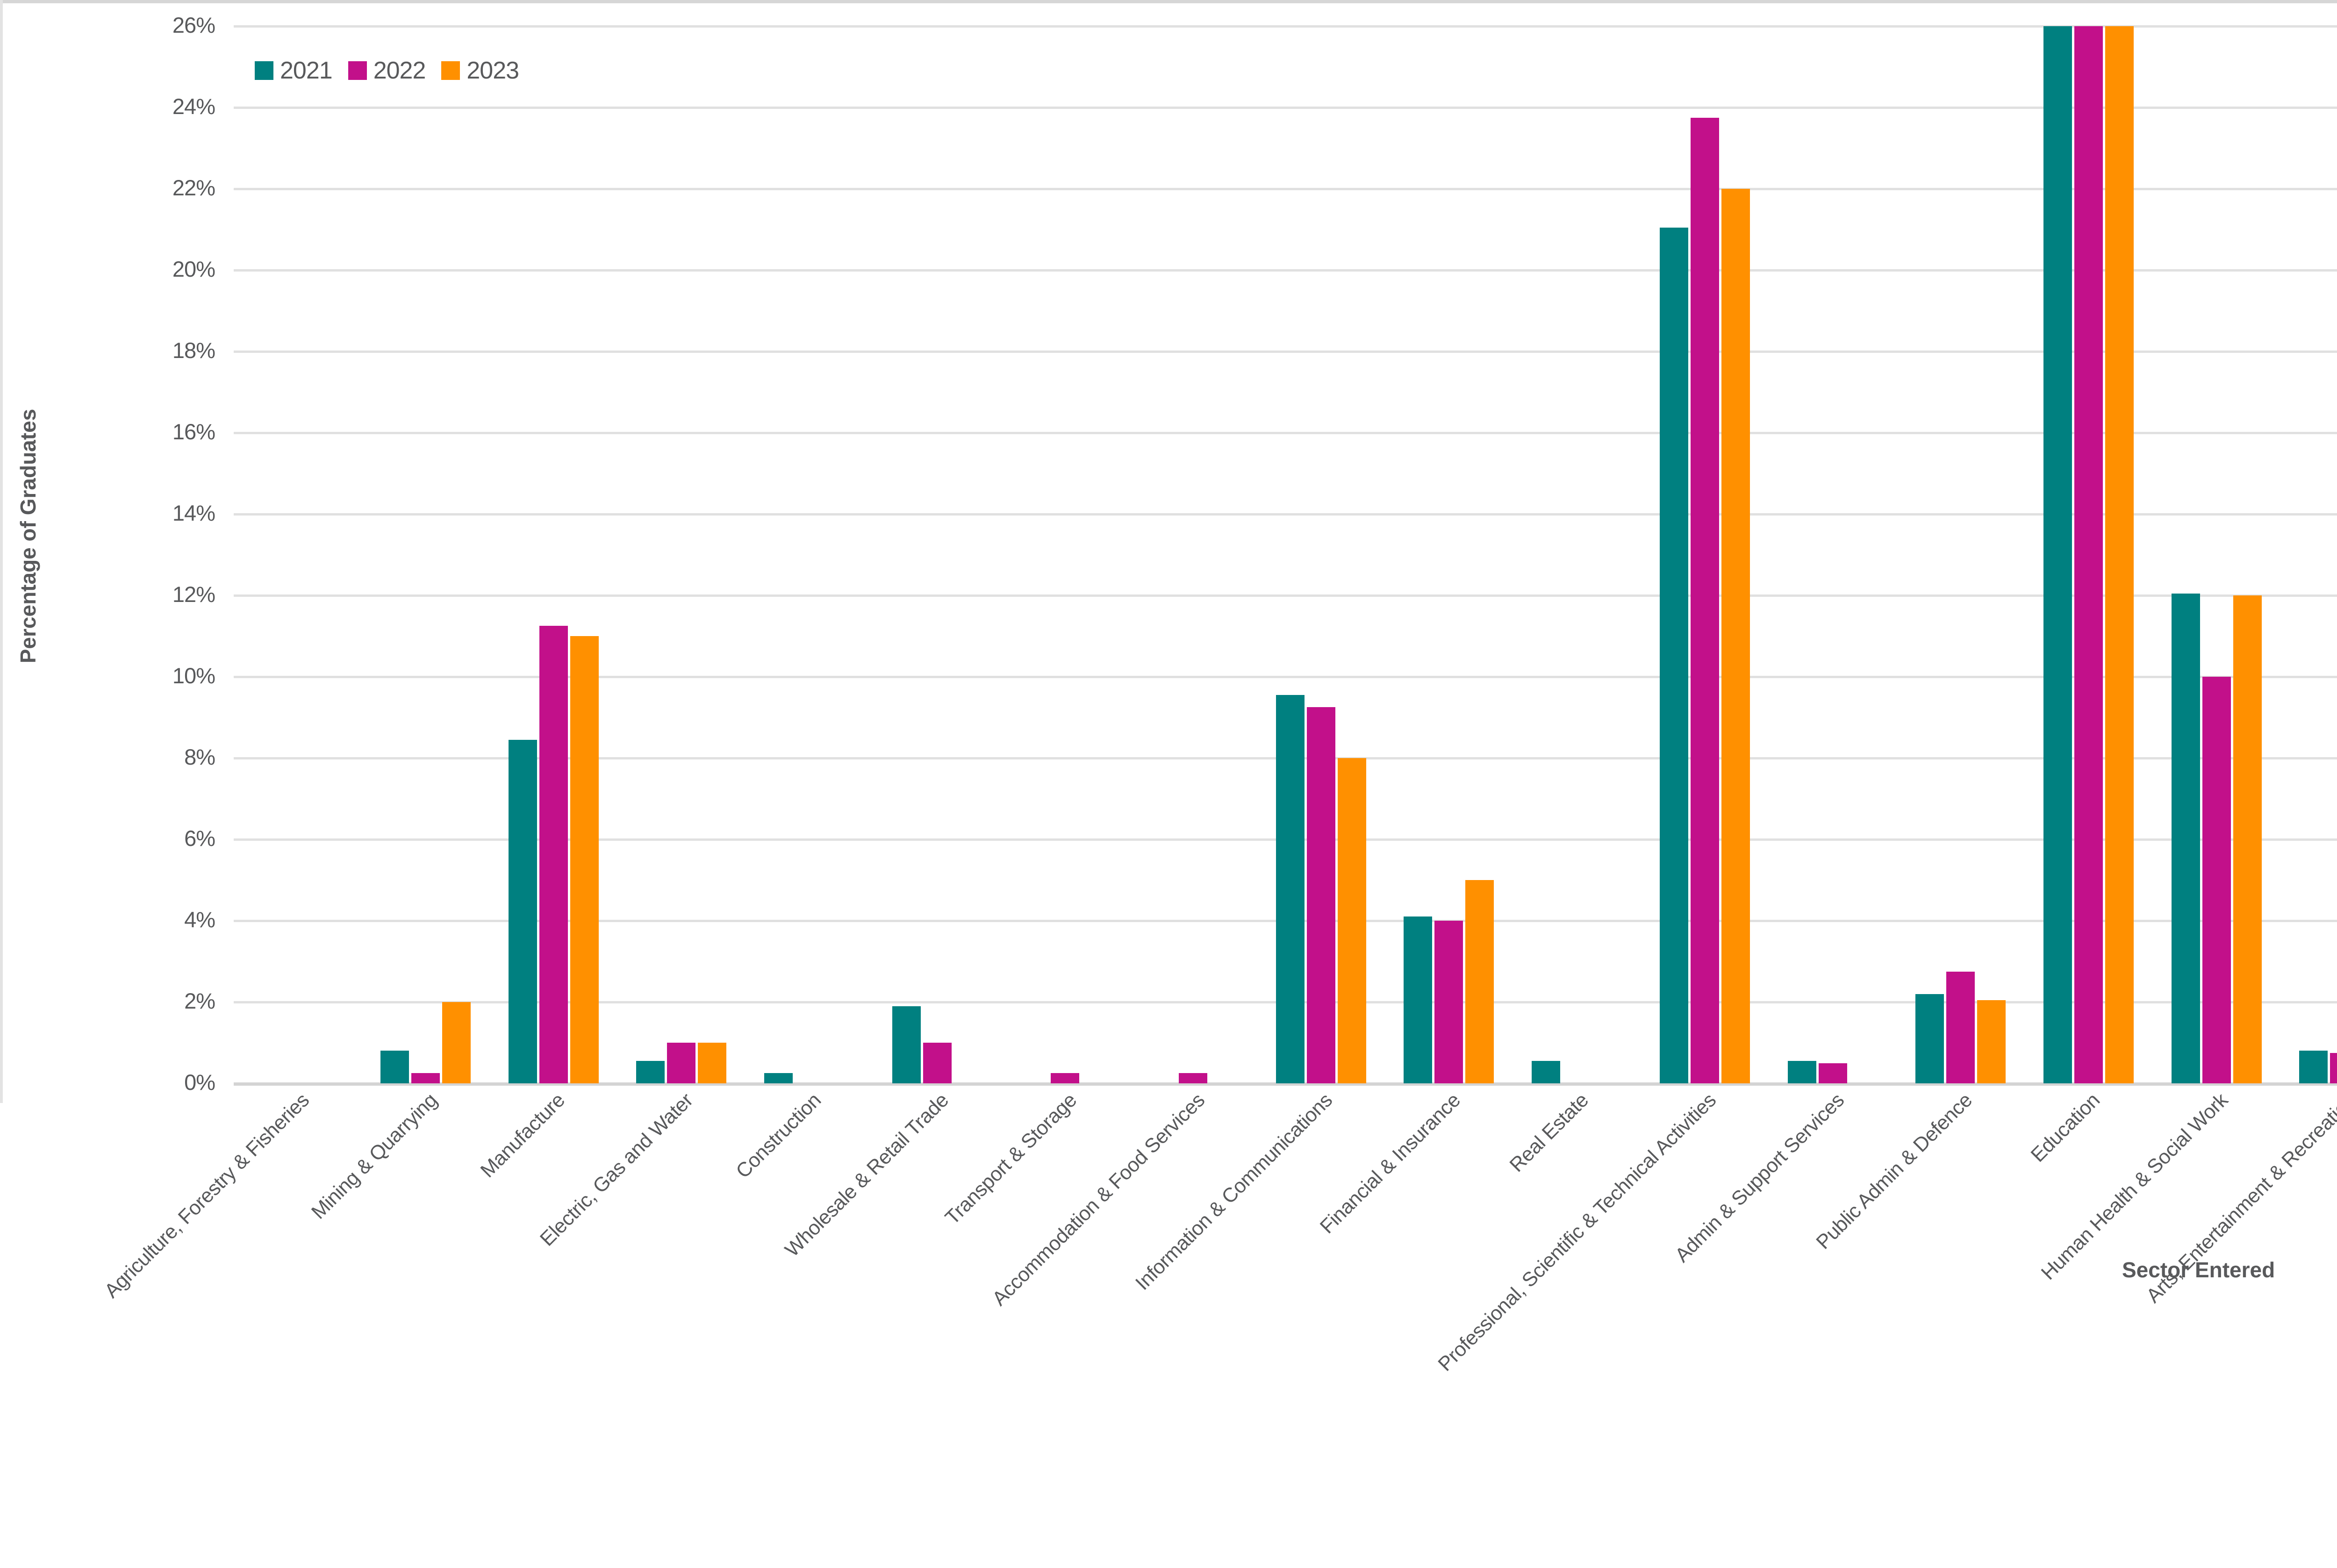  Describe the element at coordinates (306, 70) in the screenshot. I see `legend-label: 2021` at that location.